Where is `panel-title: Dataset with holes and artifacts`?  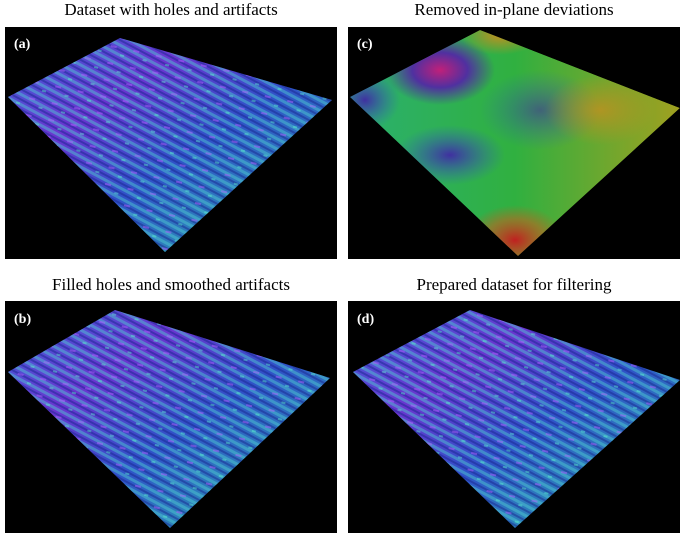 panel-title: Dataset with holes and artifacts is located at coordinates (170, 9).